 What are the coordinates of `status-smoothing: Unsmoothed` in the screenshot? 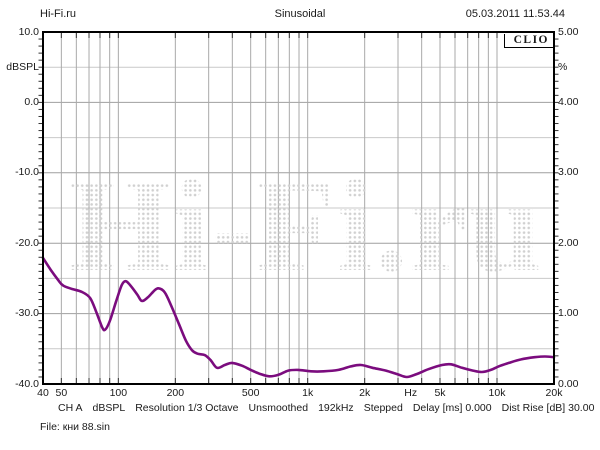 It's located at (278, 408).